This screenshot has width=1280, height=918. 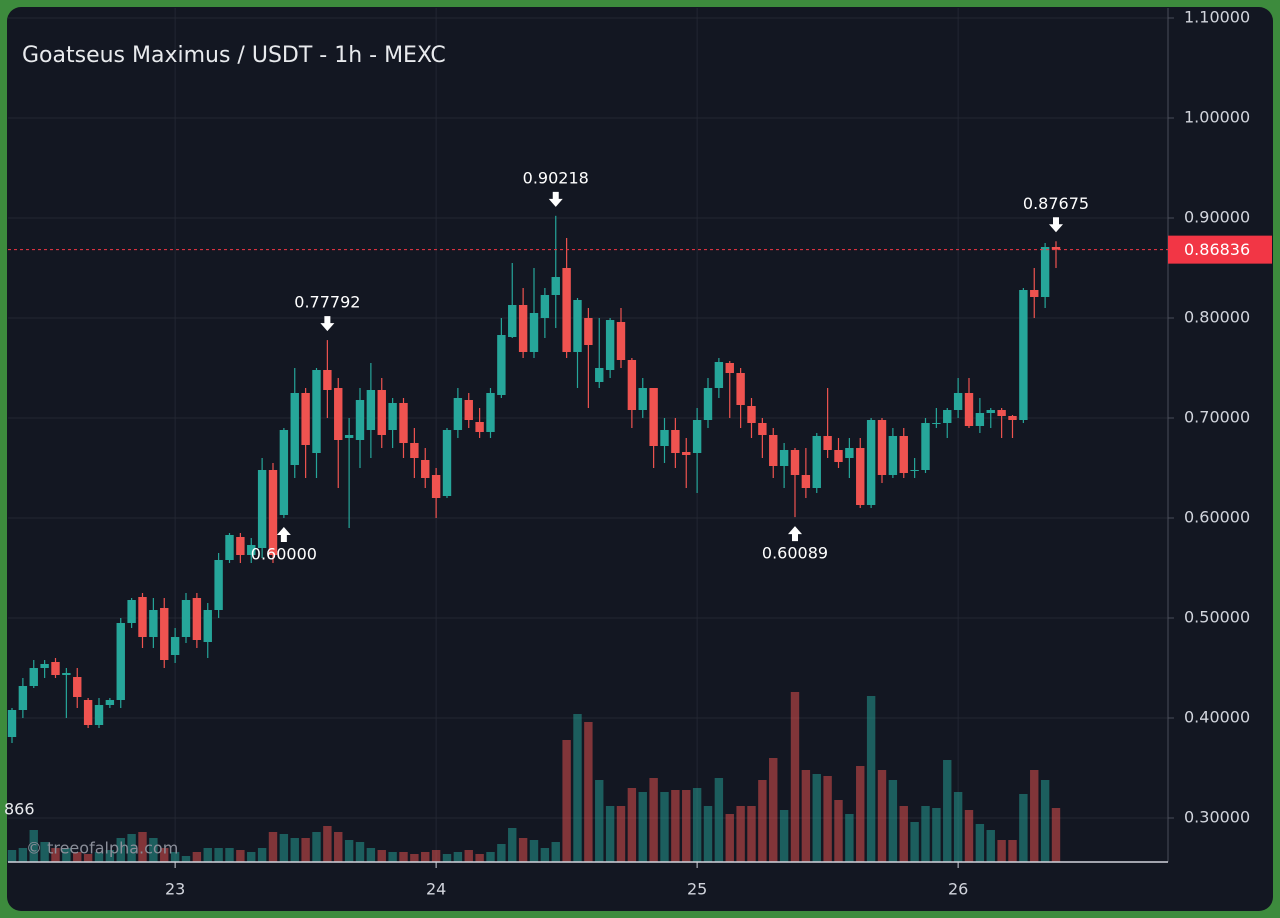 What do you see at coordinates (1217, 417) in the screenshot?
I see `y-tick-label: 0.70000` at bounding box center [1217, 417].